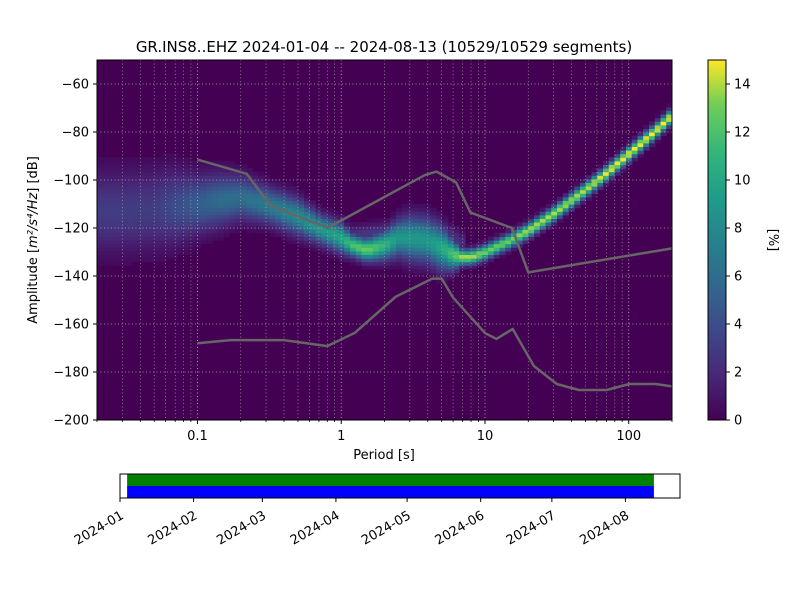  Describe the element at coordinates (33, 174) in the screenshot. I see `y-axis-label-suffix: ] [dB]` at that location.